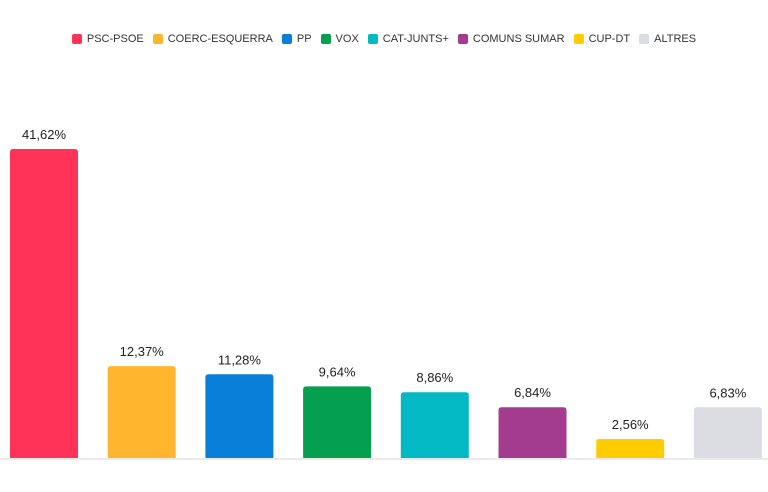 This screenshot has width=768, height=492. Describe the element at coordinates (532, 392) in the screenshot. I see `value-label-5: 6,84%` at that location.